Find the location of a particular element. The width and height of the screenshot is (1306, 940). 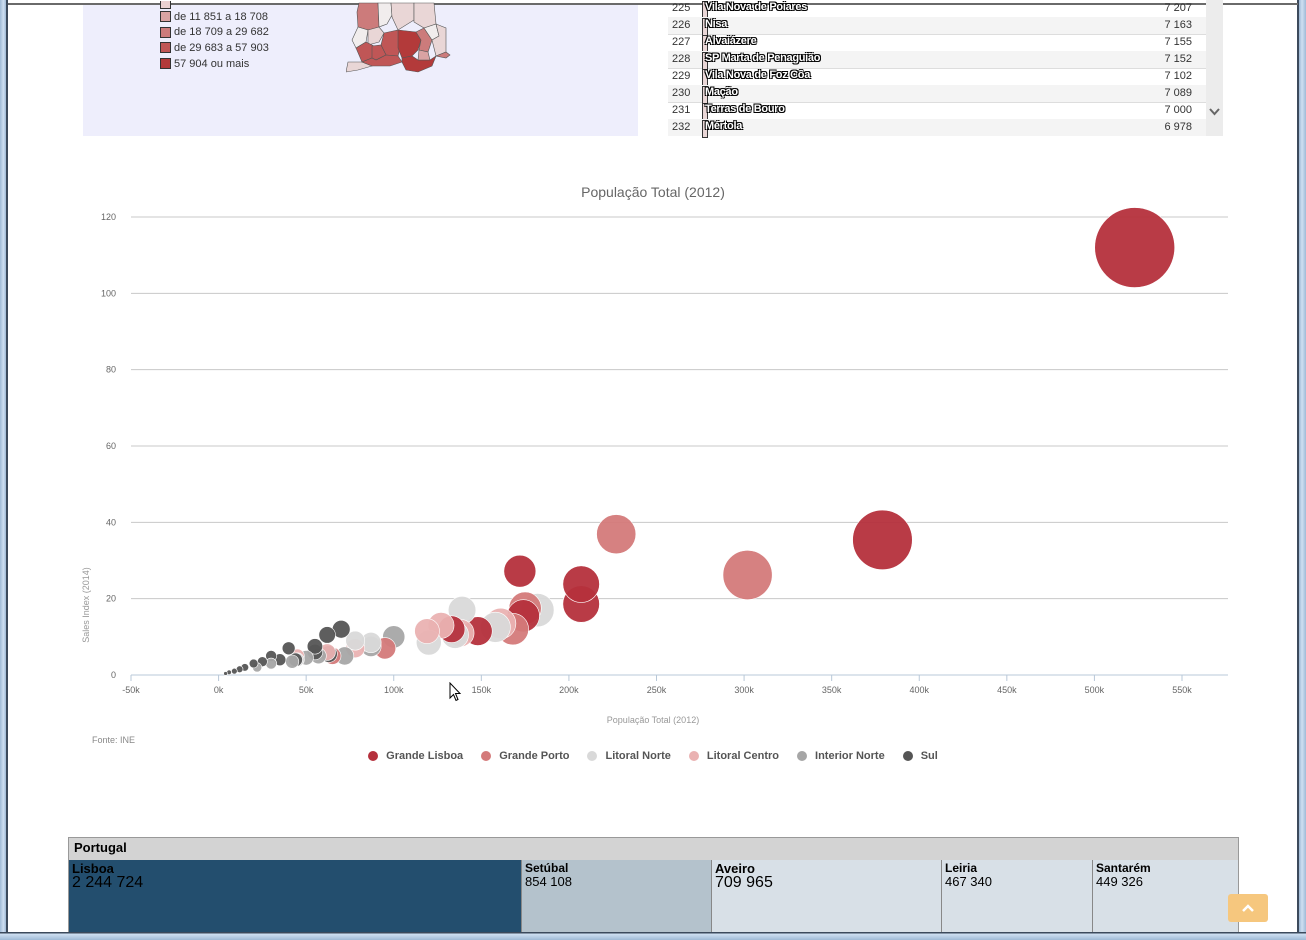

rank-cell: 228 is located at coordinates (681, 59).